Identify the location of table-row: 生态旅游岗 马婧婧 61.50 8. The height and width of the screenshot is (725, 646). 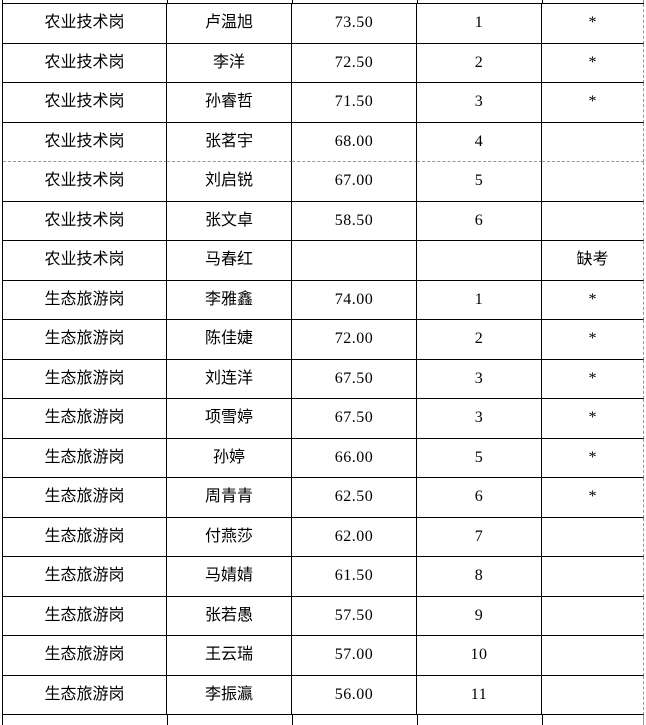
(323, 577).